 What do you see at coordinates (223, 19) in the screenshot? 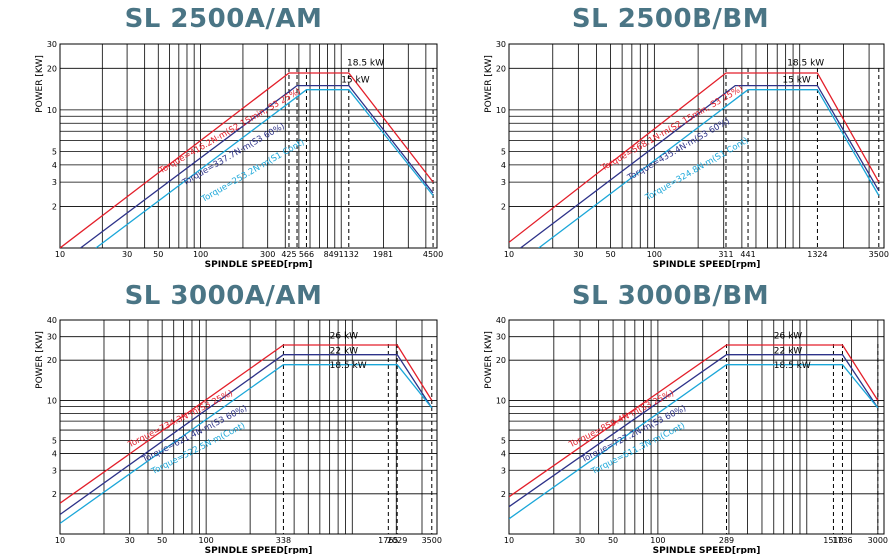
I see `chart-title: SL 2500A/AM` at bounding box center [223, 19].